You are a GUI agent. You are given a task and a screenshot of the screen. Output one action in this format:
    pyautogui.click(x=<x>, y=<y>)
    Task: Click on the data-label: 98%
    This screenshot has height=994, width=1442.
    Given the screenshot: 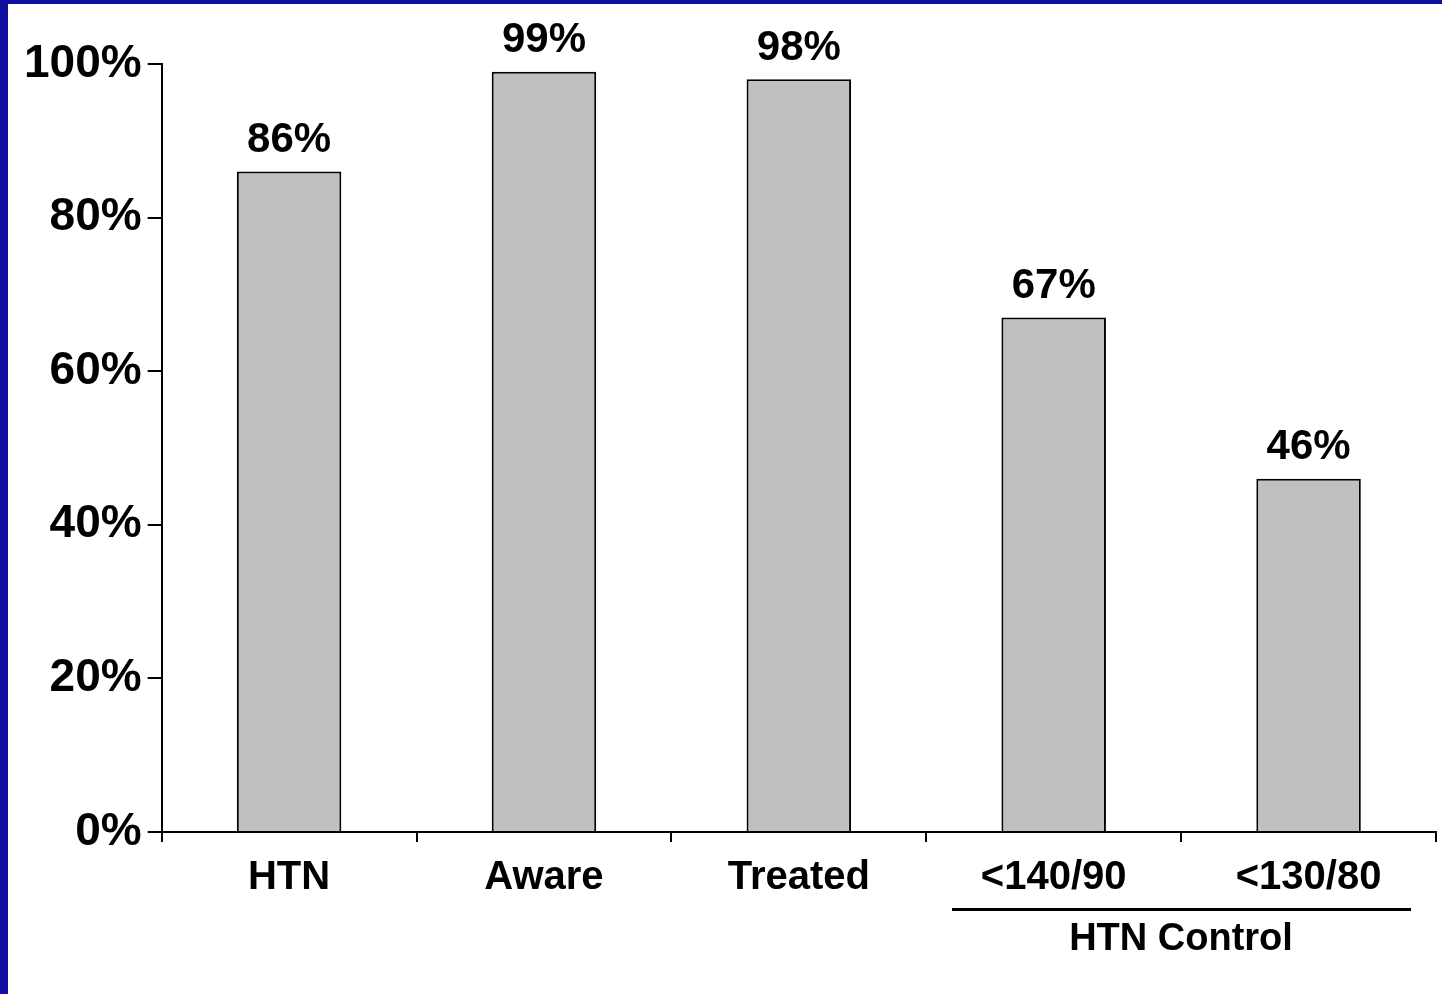 What is the action you would take?
    pyautogui.click(x=798, y=45)
    